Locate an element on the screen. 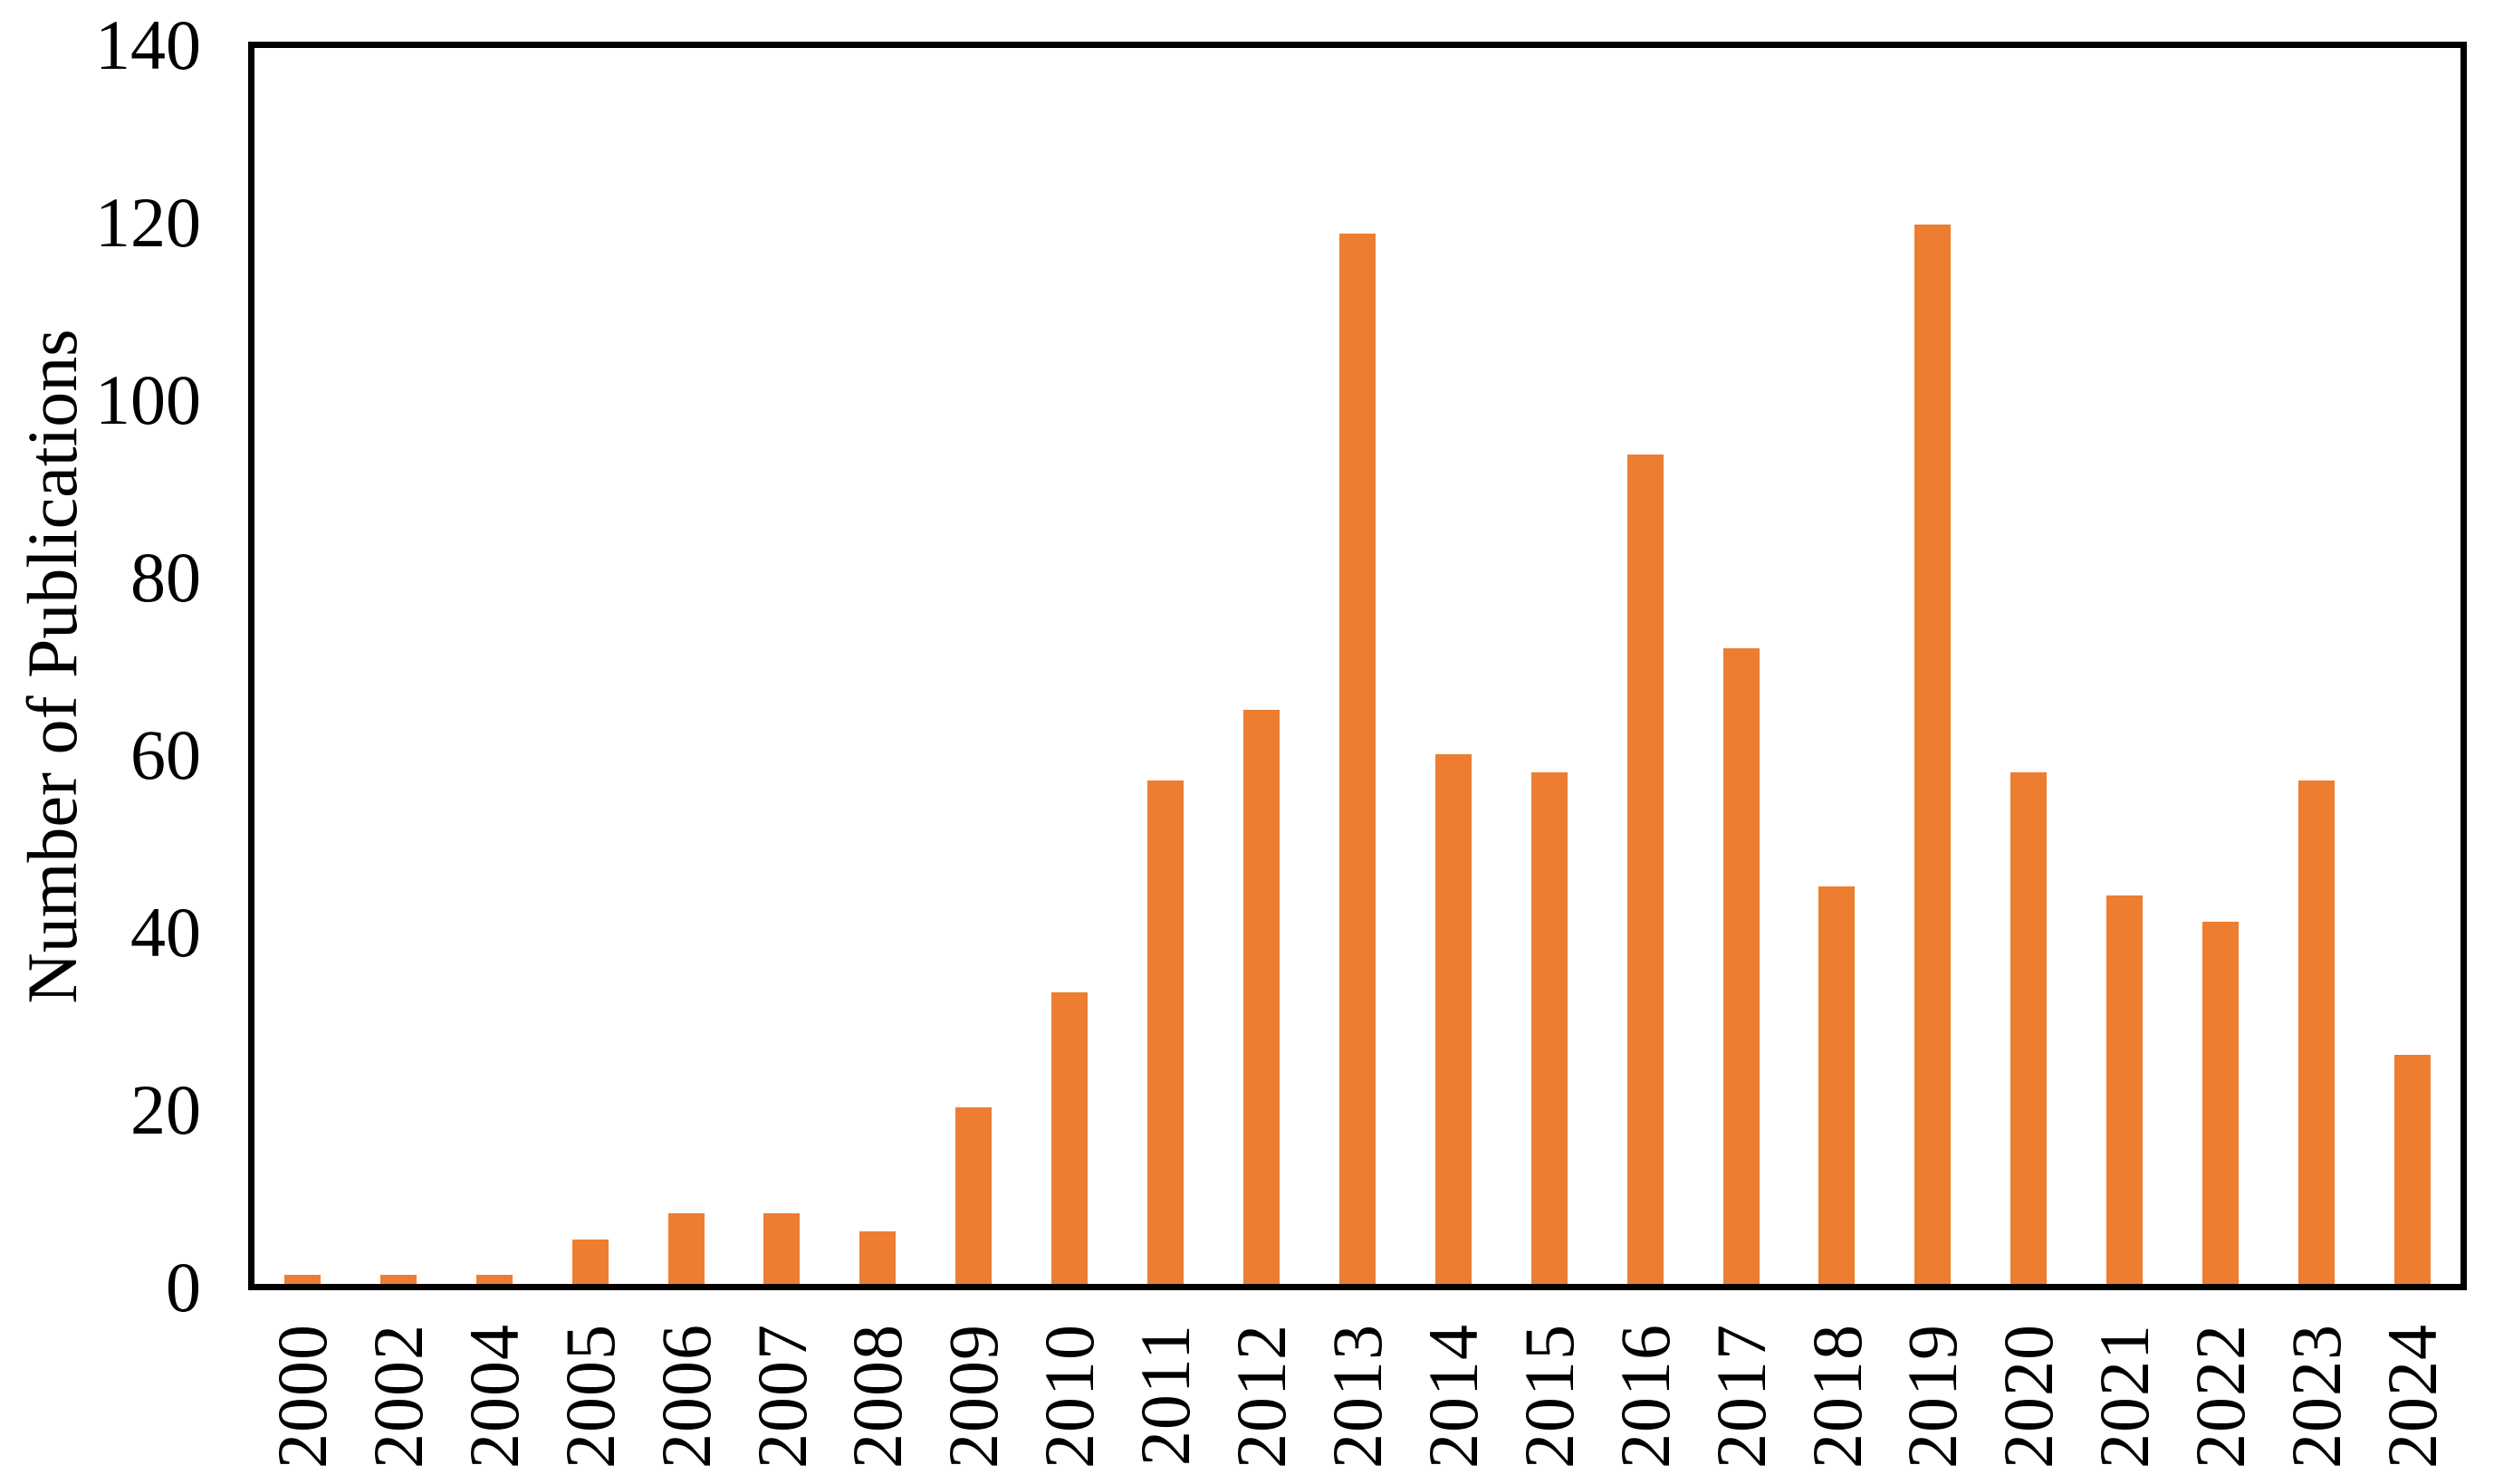  bar-2015 is located at coordinates (1549, 1027).